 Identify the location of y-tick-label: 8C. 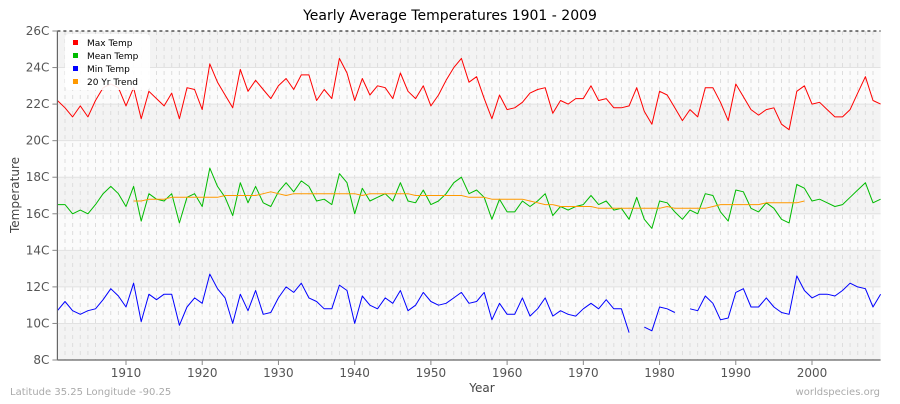
(41, 360).